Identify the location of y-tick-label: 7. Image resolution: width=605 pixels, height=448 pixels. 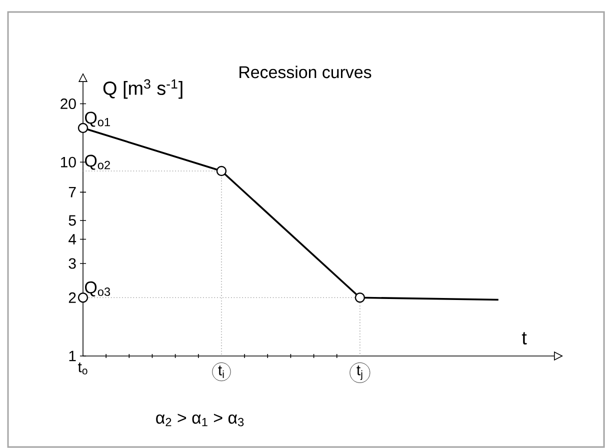
(72, 192).